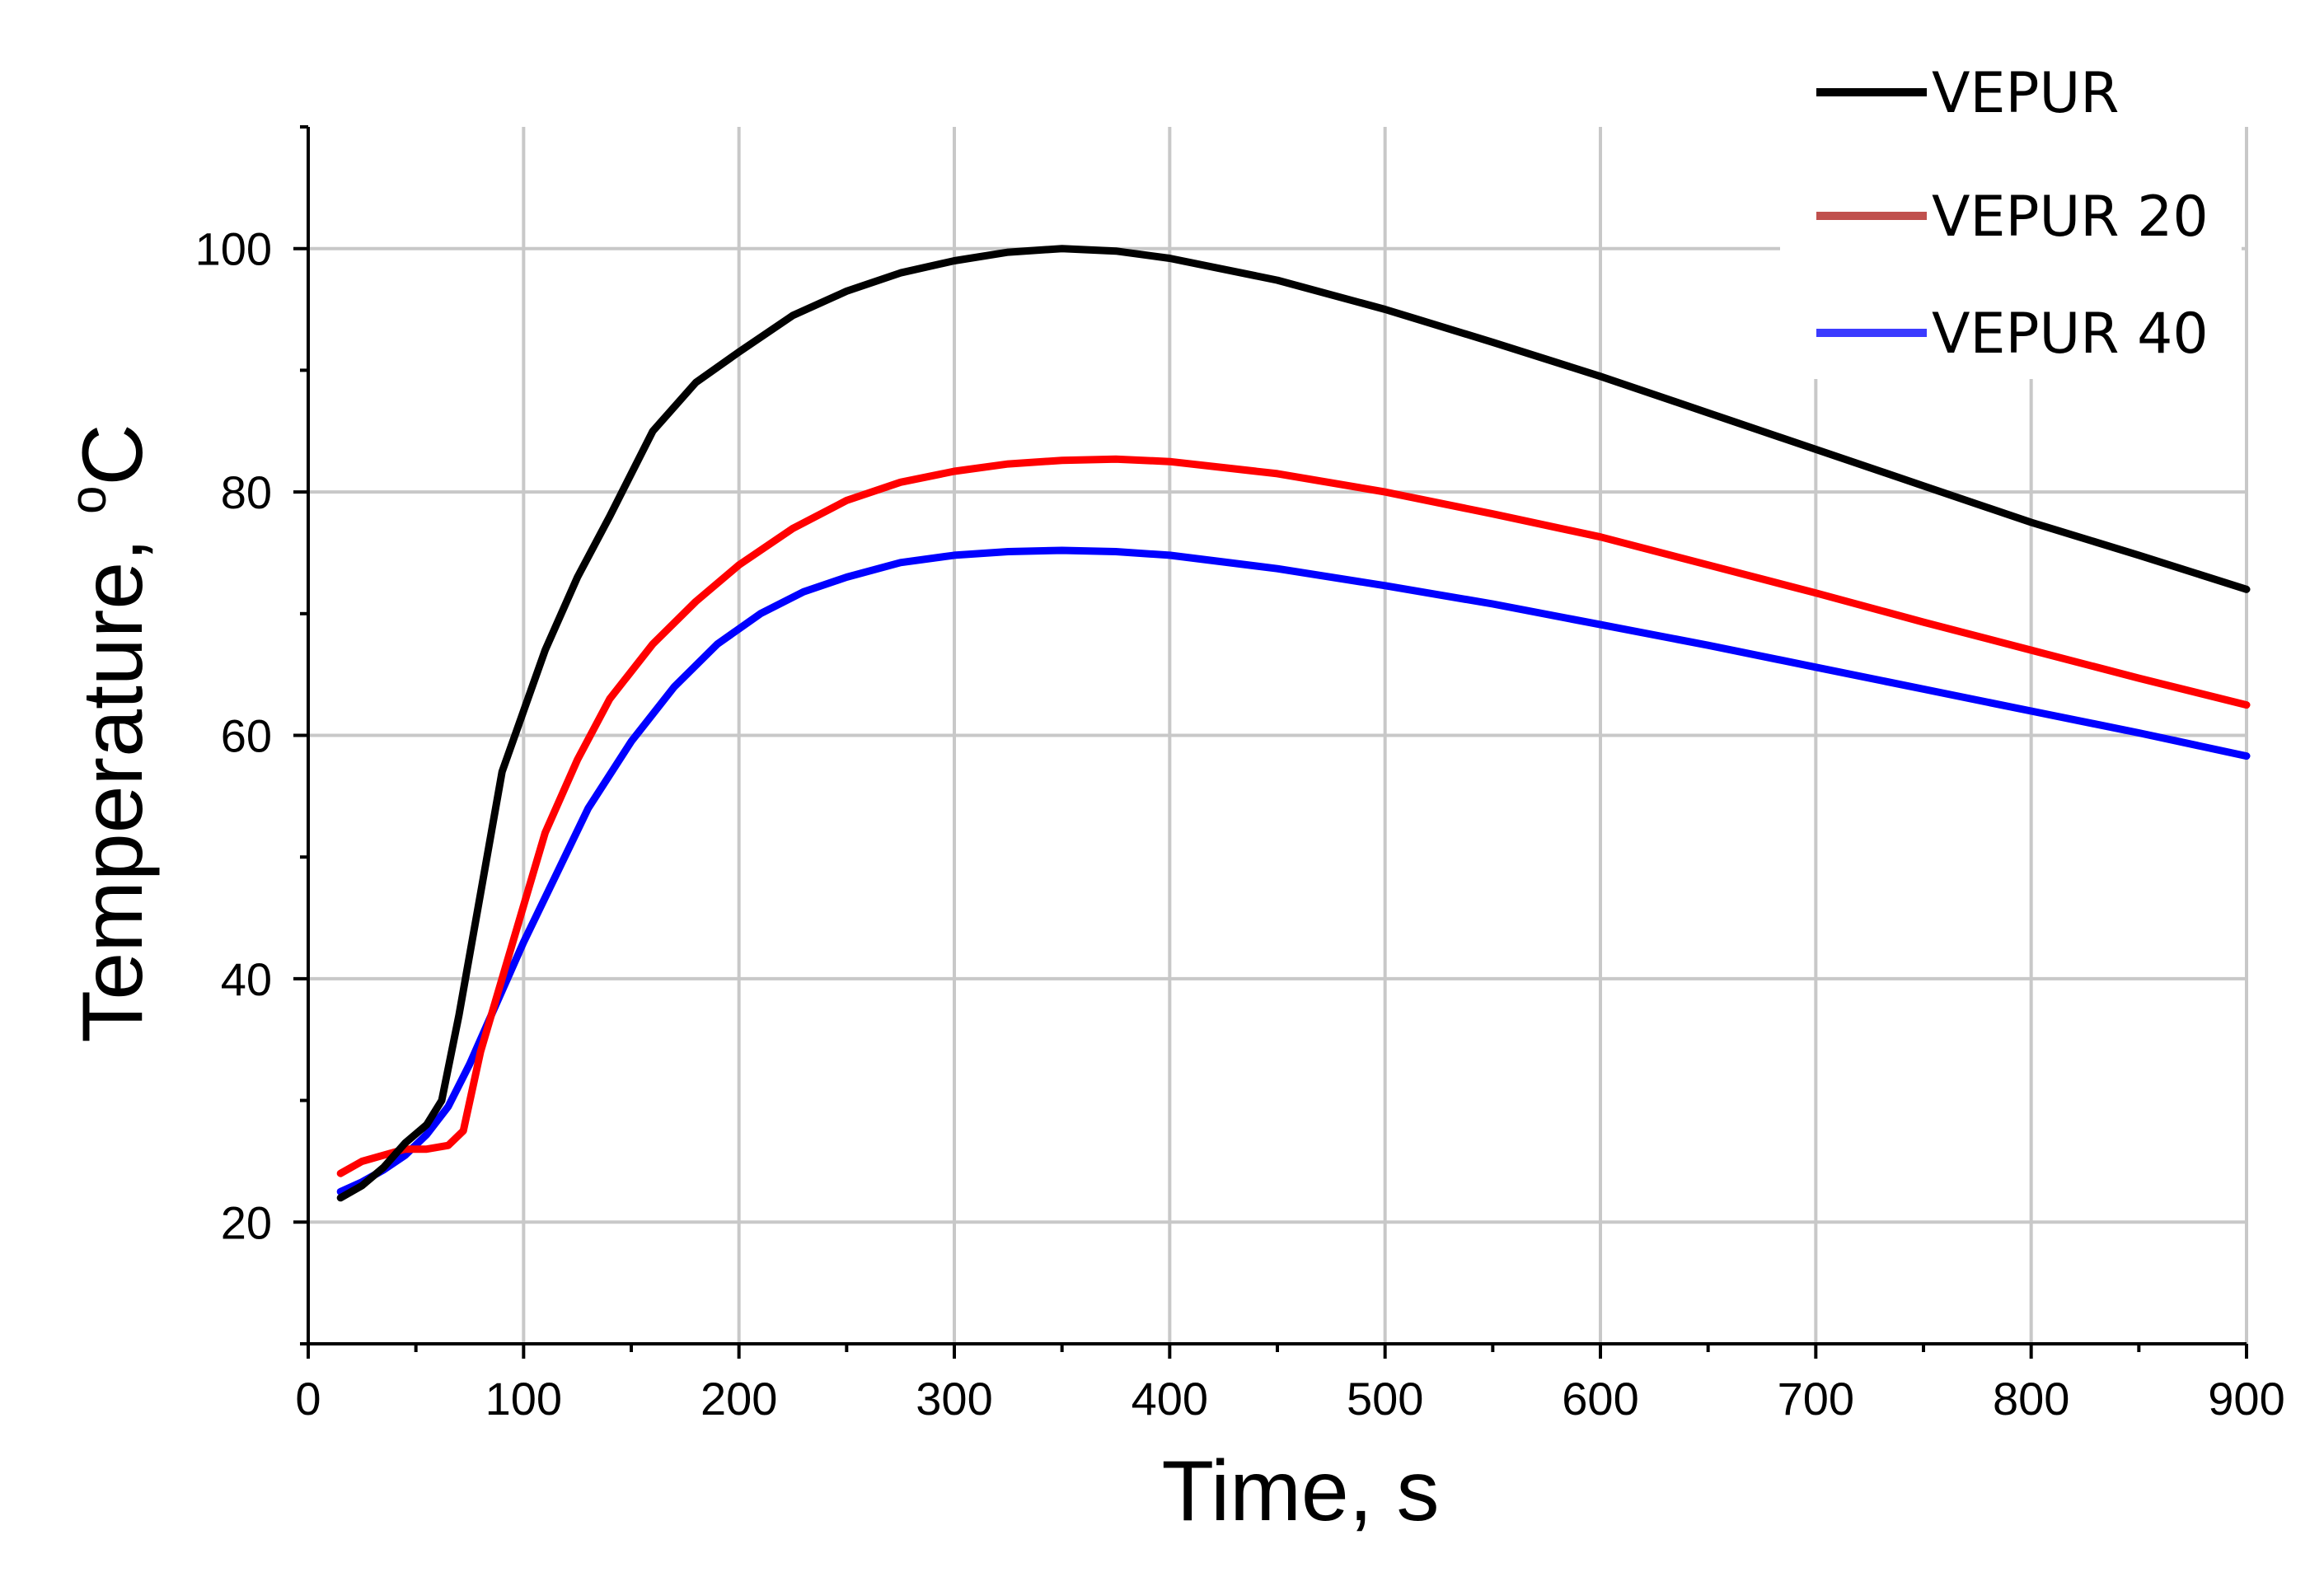  Describe the element at coordinates (233, 249) in the screenshot. I see `y-tick-label: 100` at that location.